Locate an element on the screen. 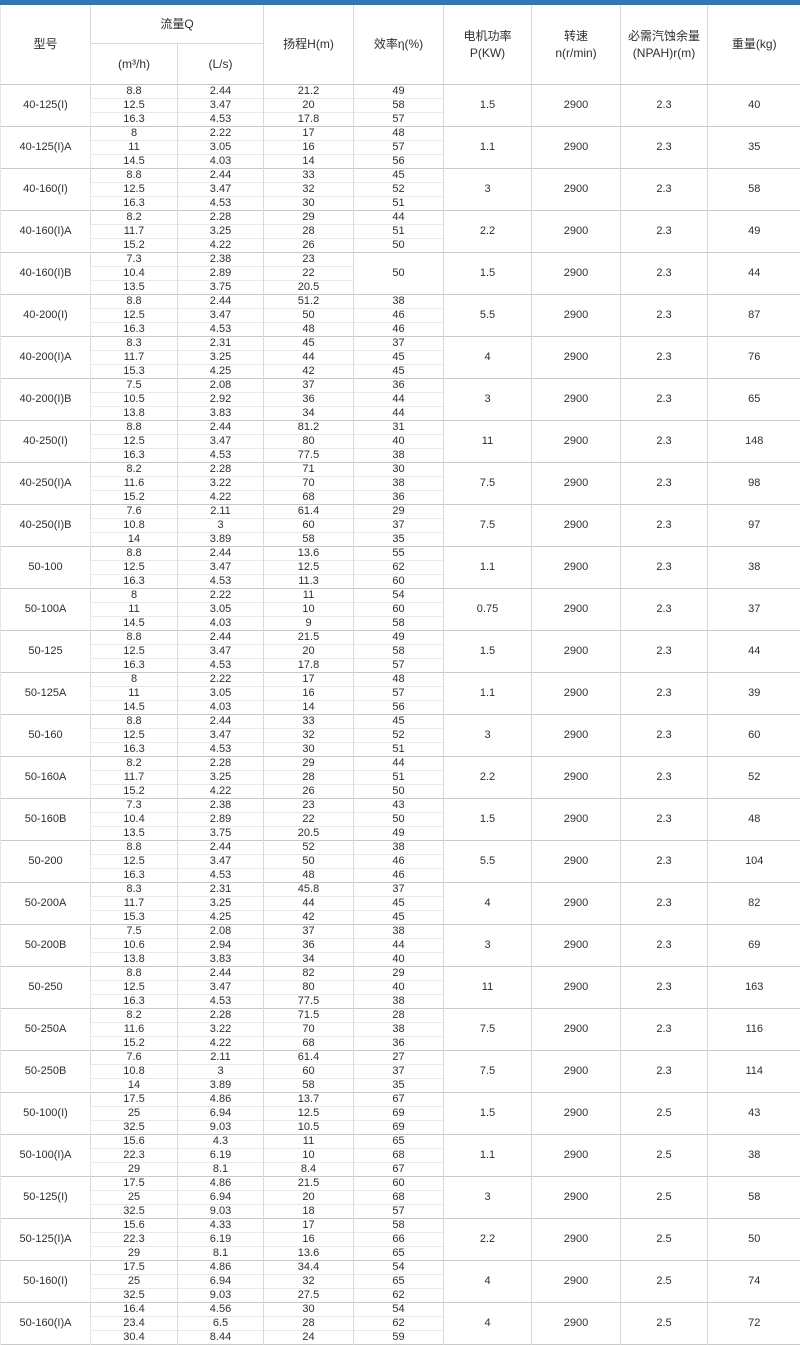 This screenshot has width=800, height=1345. head-cell: 22 is located at coordinates (309, 274).